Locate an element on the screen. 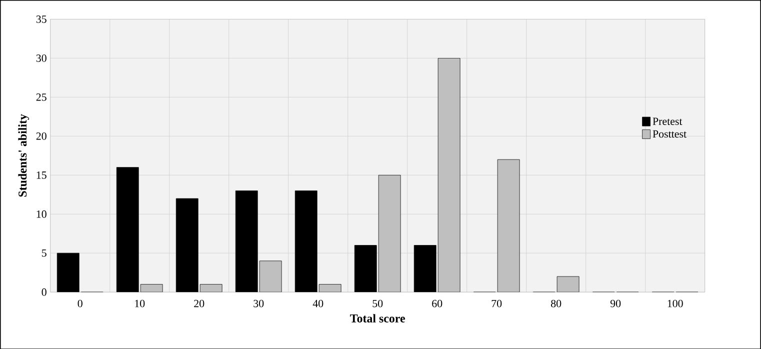  x-tick-label: 100 is located at coordinates (675, 304).